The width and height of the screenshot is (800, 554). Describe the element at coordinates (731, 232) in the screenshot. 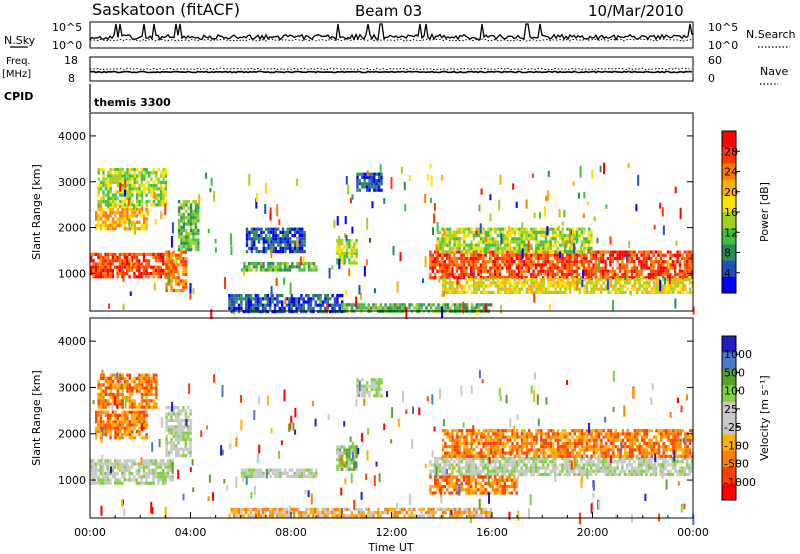

I see `colorbar-tick-label: 12` at that location.